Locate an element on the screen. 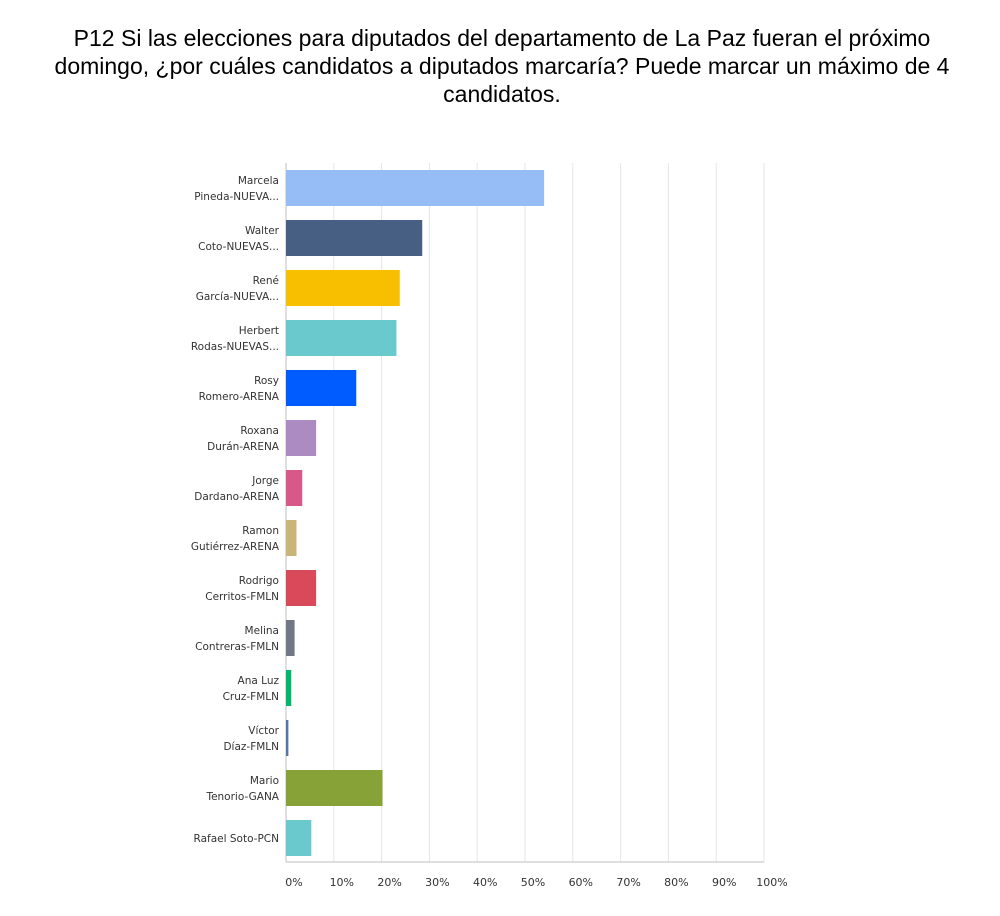 Image resolution: width=1000 pixels, height=916 pixels. x-tick-label: 60% is located at coordinates (581, 882).